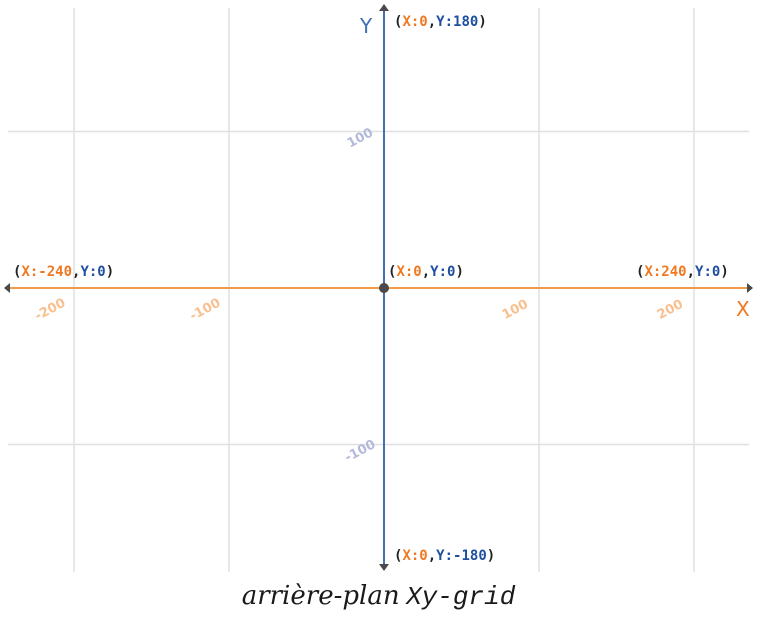 The image size is (757, 617). Describe the element at coordinates (440, 22) in the screenshot. I see `point-top-label: (X:0,Y:180)` at that location.